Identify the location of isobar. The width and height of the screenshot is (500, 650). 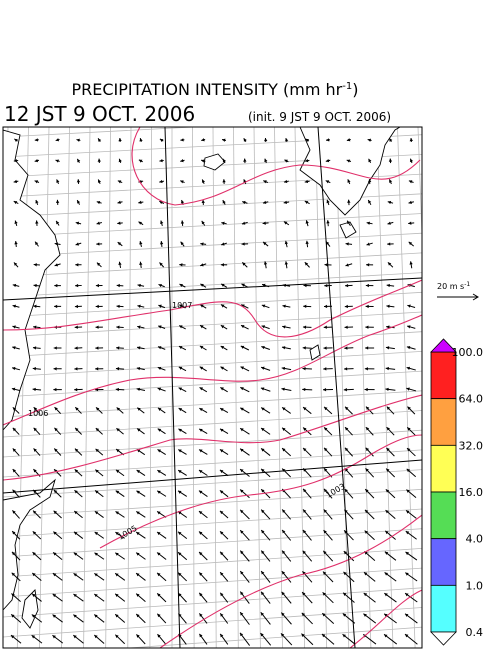
(290, 581).